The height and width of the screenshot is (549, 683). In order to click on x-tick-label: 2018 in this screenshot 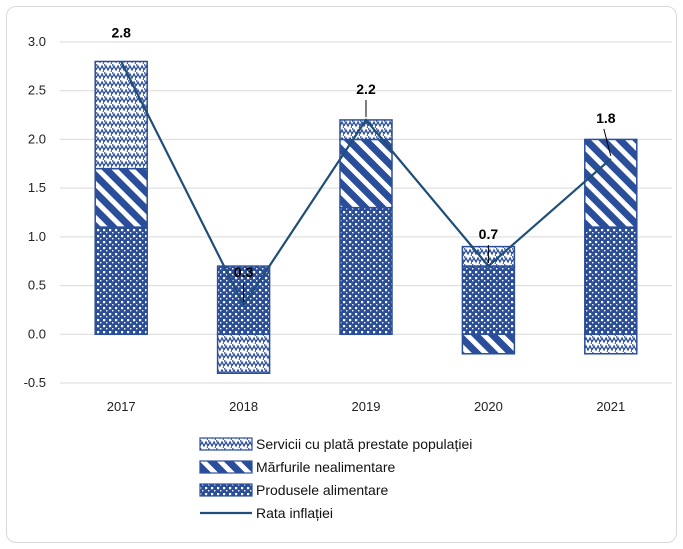, I will do `click(243, 406)`.